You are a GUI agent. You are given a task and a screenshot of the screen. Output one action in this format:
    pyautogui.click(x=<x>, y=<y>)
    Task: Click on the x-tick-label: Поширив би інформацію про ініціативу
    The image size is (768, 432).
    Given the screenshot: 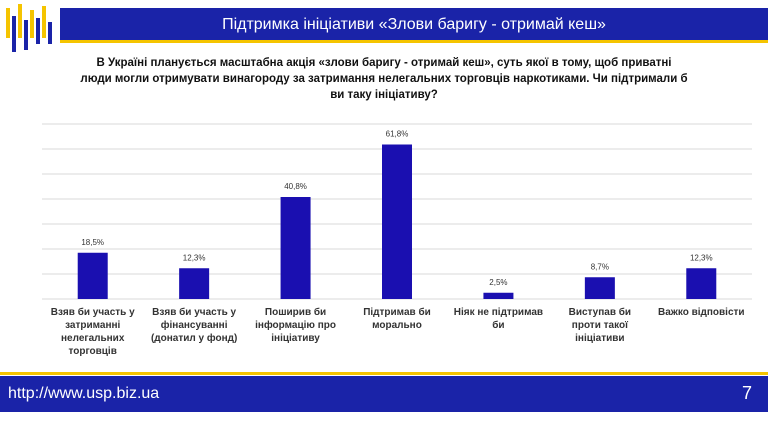 What is the action you would take?
    pyautogui.click(x=295, y=325)
    